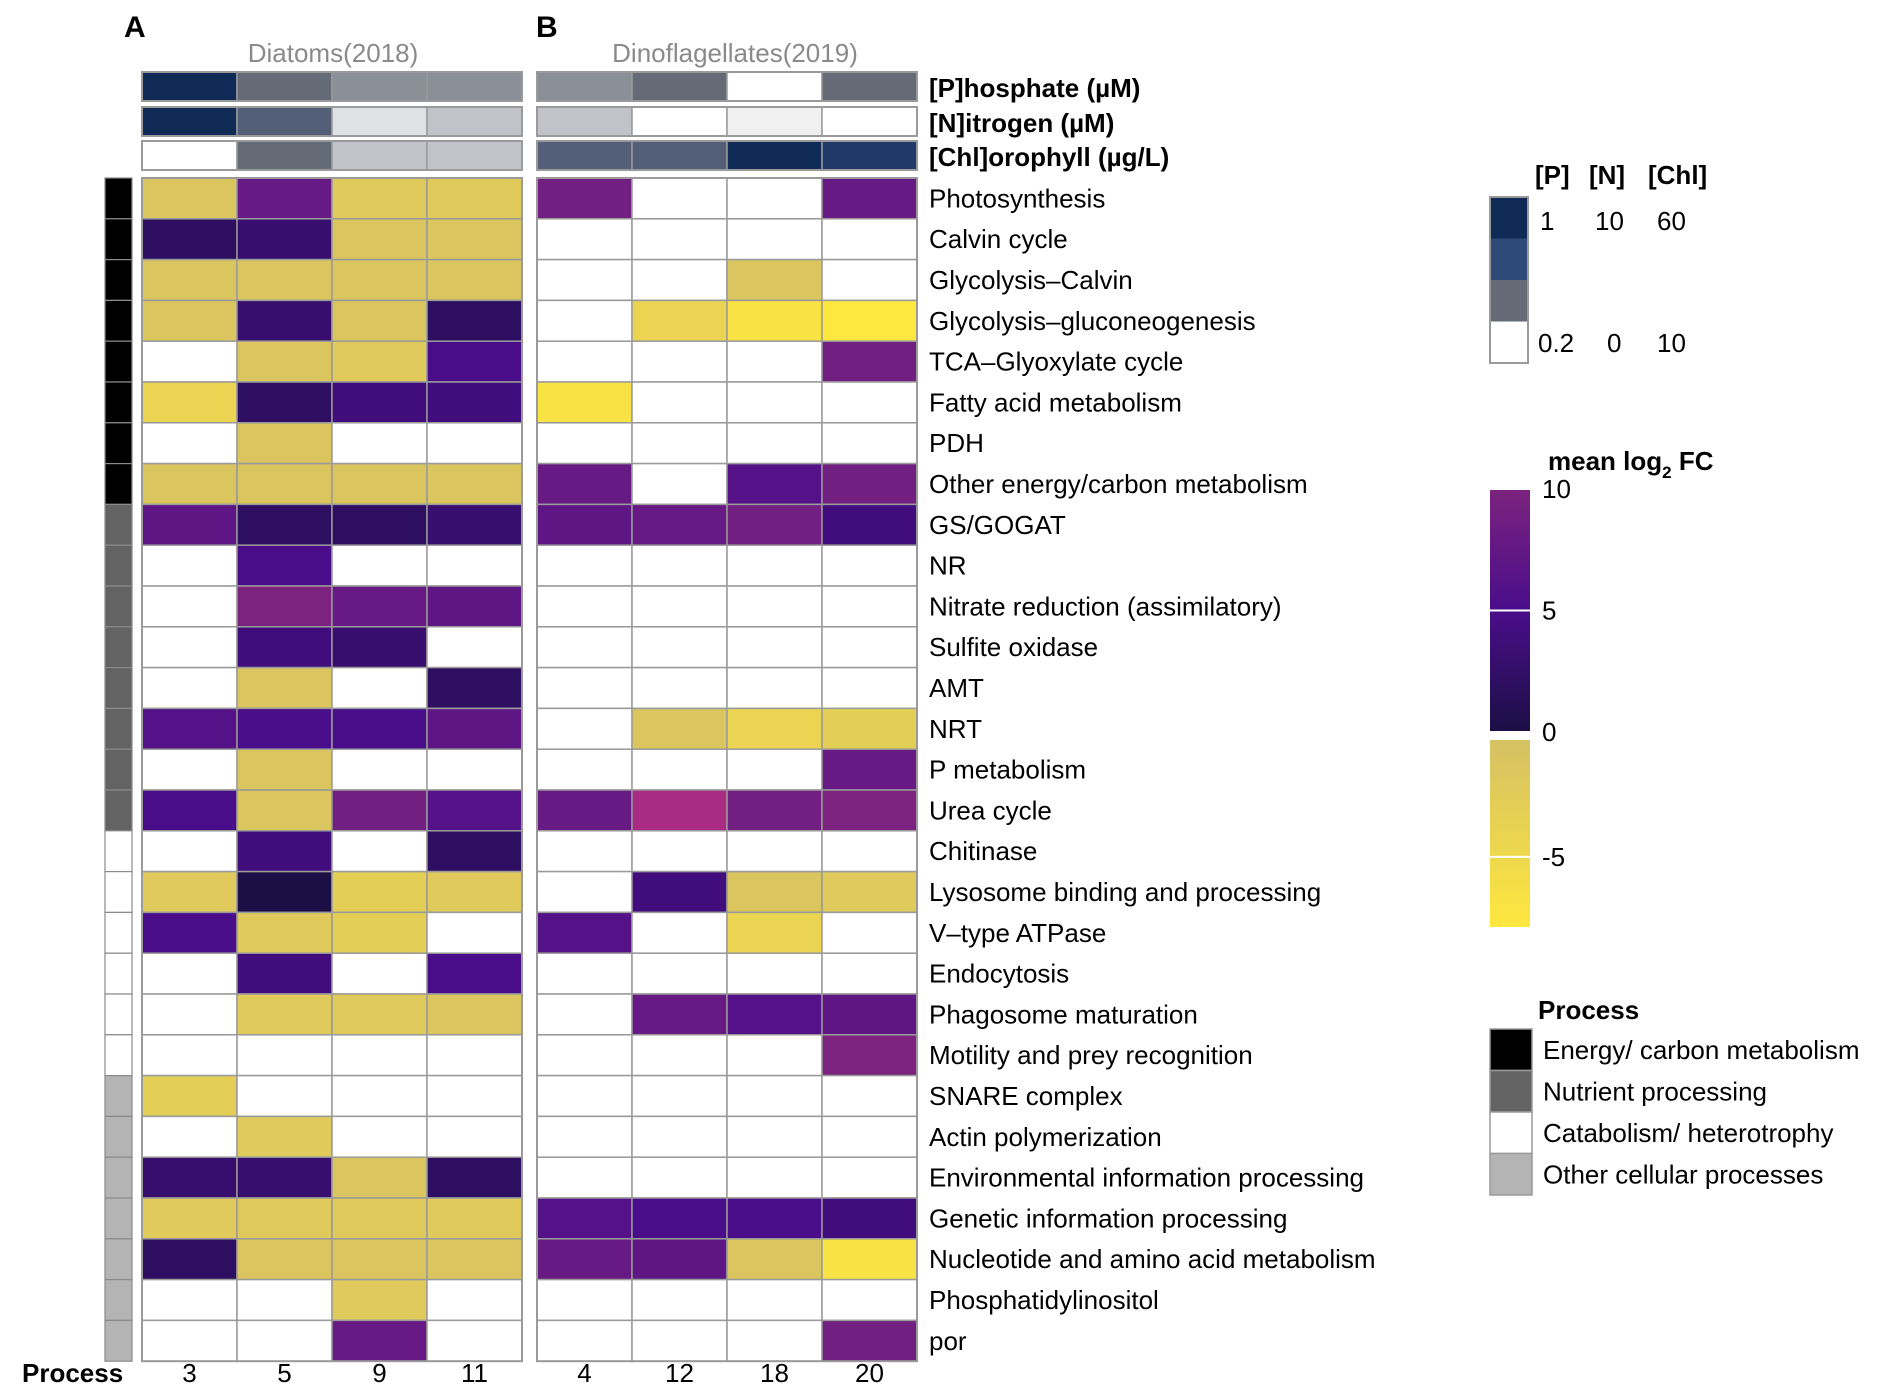  What do you see at coordinates (1609, 221) in the screenshot?
I see `env-legend-high-n: 10` at bounding box center [1609, 221].